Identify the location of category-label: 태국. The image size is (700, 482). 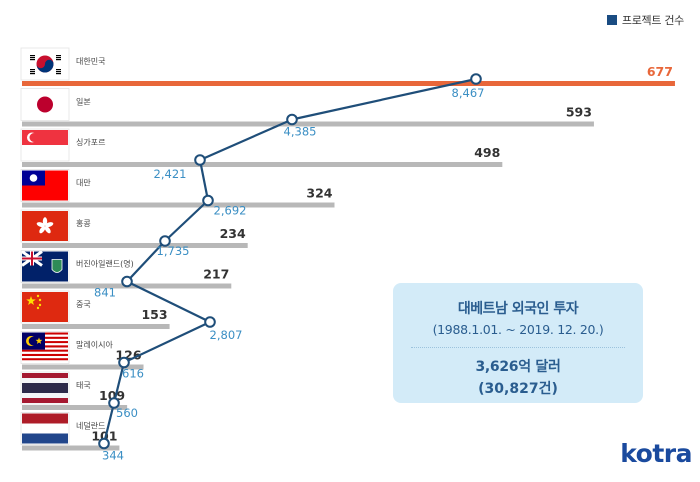
(83, 385).